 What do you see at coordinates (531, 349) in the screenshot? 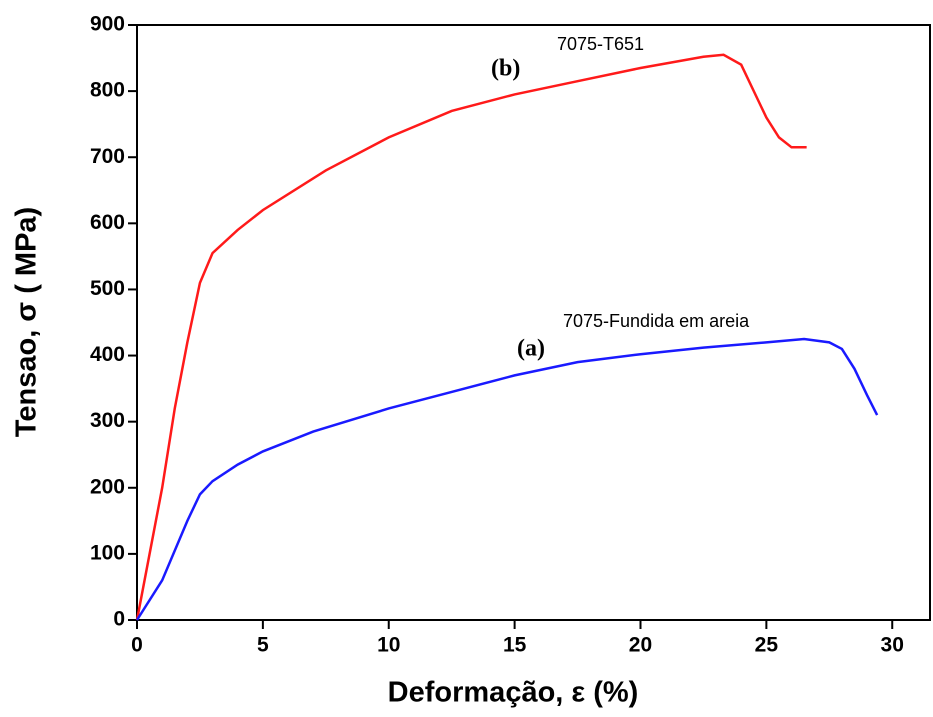
I see `annotation: (a)` at bounding box center [531, 349].